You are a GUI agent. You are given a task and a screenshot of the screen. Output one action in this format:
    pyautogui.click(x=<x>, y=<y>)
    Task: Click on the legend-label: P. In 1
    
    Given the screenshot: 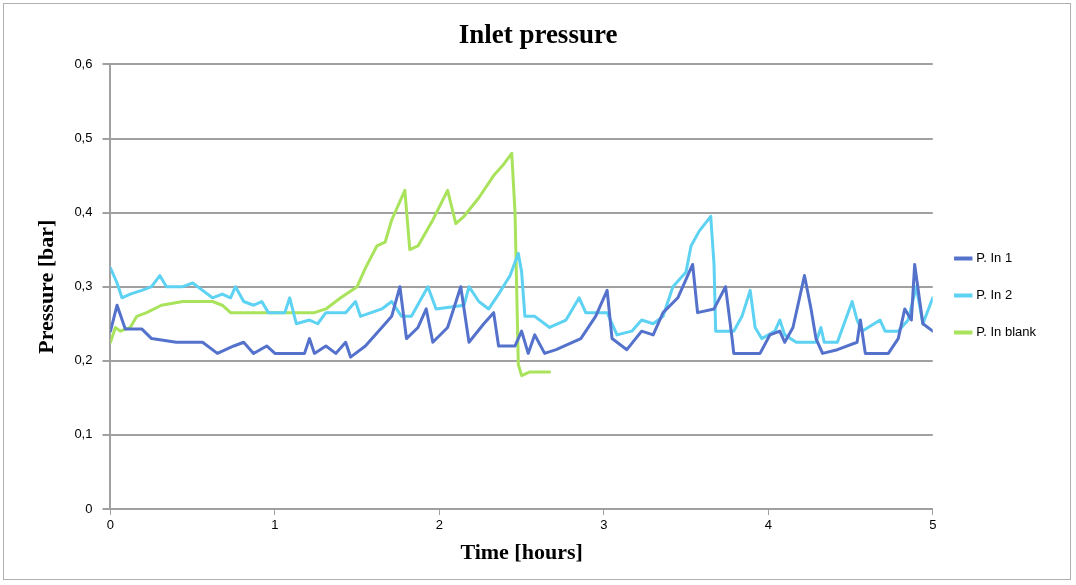 What is the action you would take?
    pyautogui.click(x=994, y=258)
    